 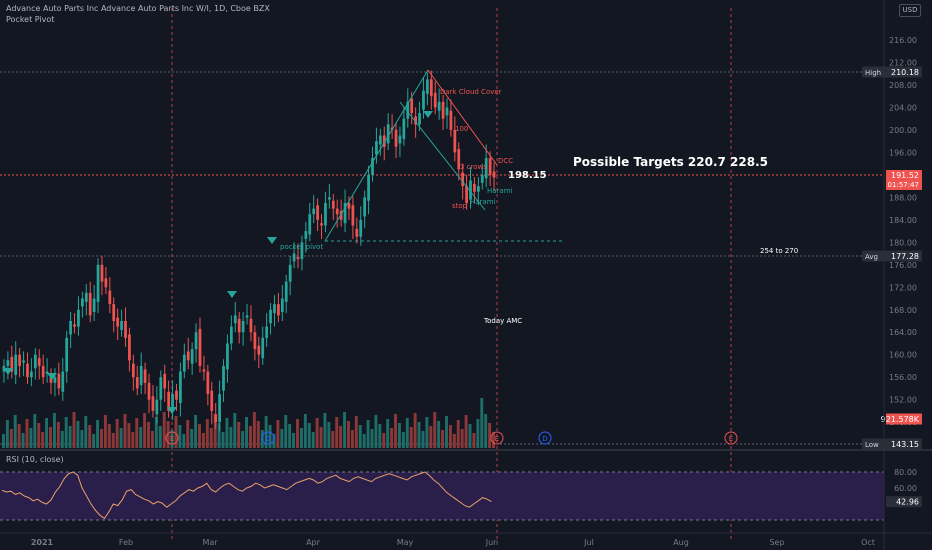 I want to click on price-label-name: High, so click(x=873, y=73).